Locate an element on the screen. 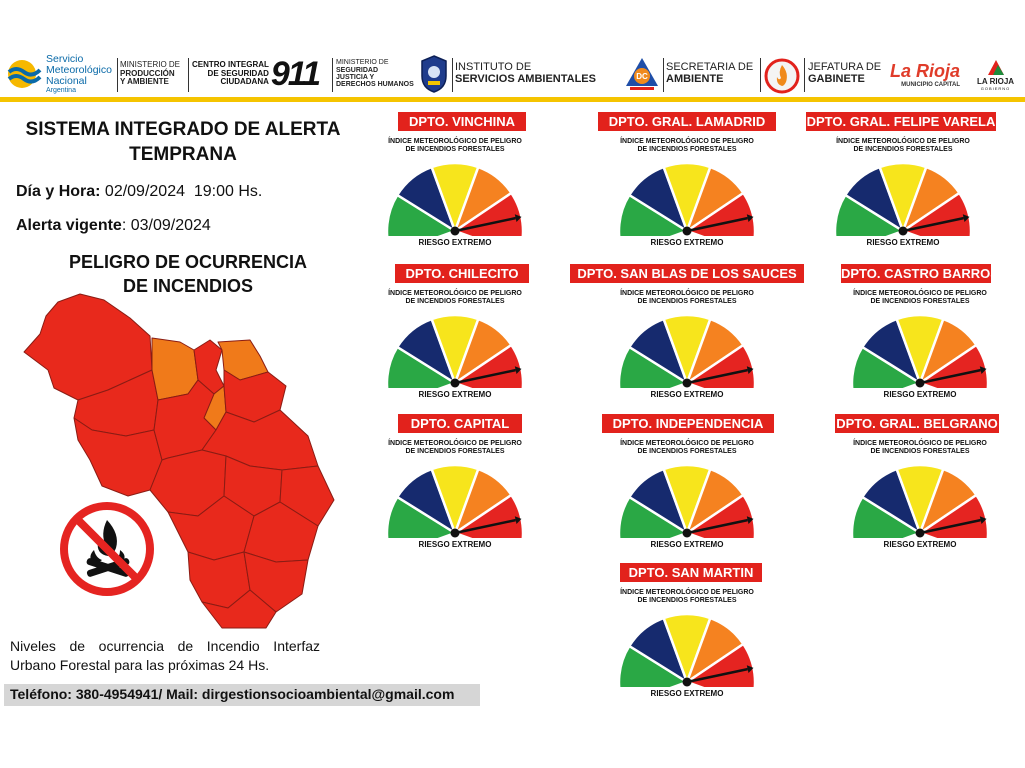 This screenshot has width=1025, height=768. produccion-line2: PRODUCCIÓN is located at coordinates (147, 73).